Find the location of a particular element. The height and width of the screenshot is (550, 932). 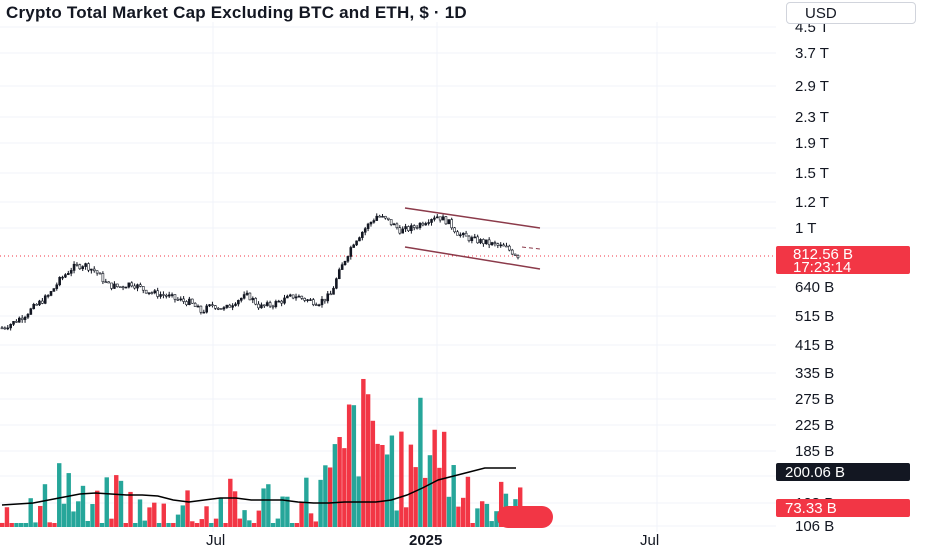

time-tick-label: 2025 is located at coordinates (425, 540).